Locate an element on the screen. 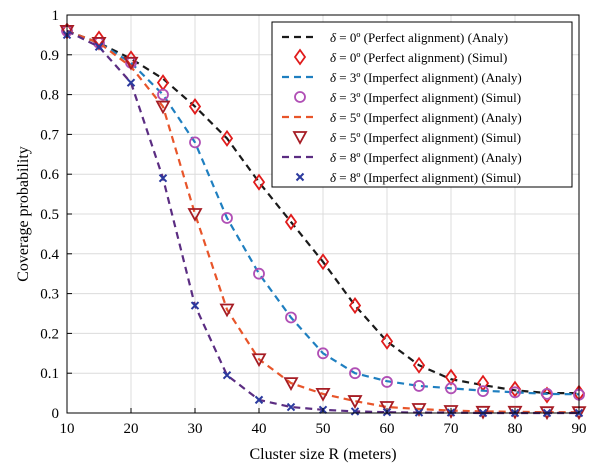 This screenshot has height=468, width=589. y-tick-label: 0.9 is located at coordinates (49, 56).